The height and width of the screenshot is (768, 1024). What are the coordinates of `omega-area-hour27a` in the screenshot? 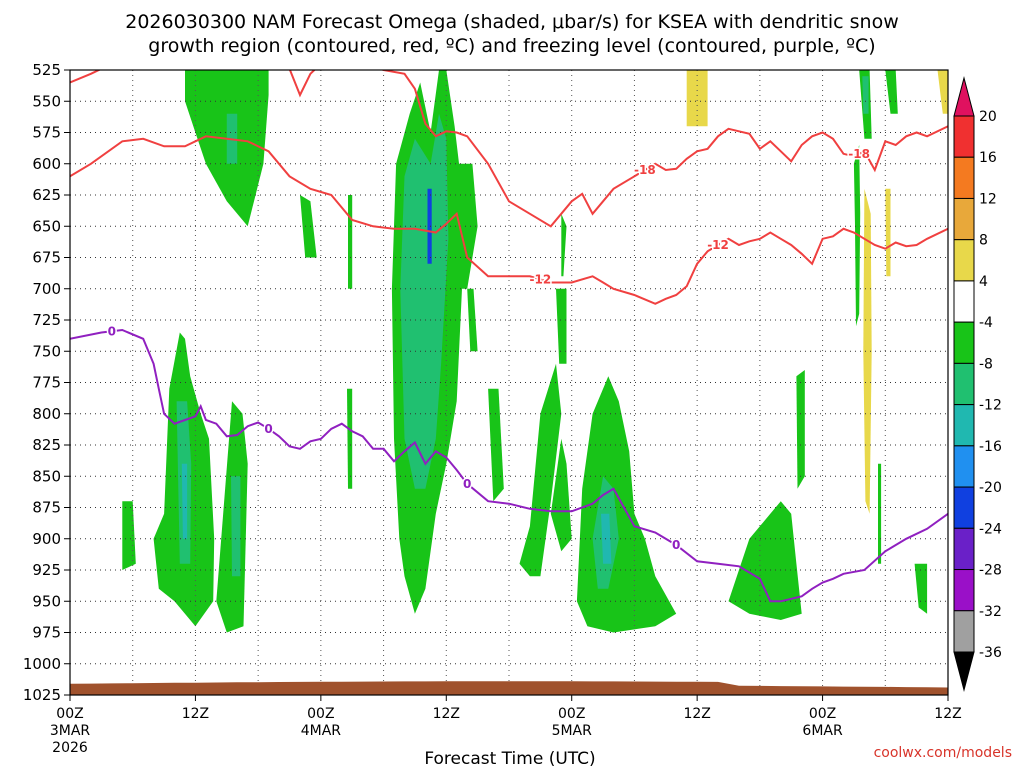 It's located at (350, 242).